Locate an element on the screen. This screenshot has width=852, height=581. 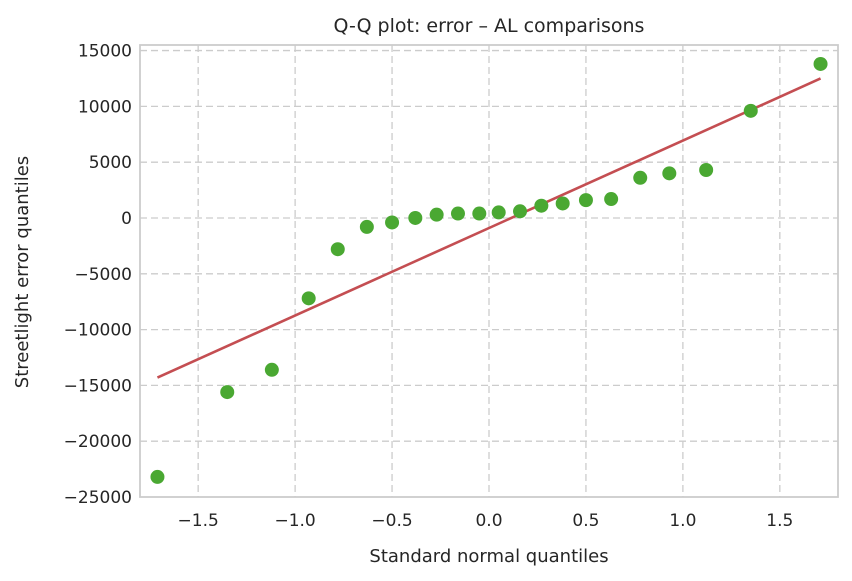
x-tick-label: 1.0 is located at coordinates (682, 521).